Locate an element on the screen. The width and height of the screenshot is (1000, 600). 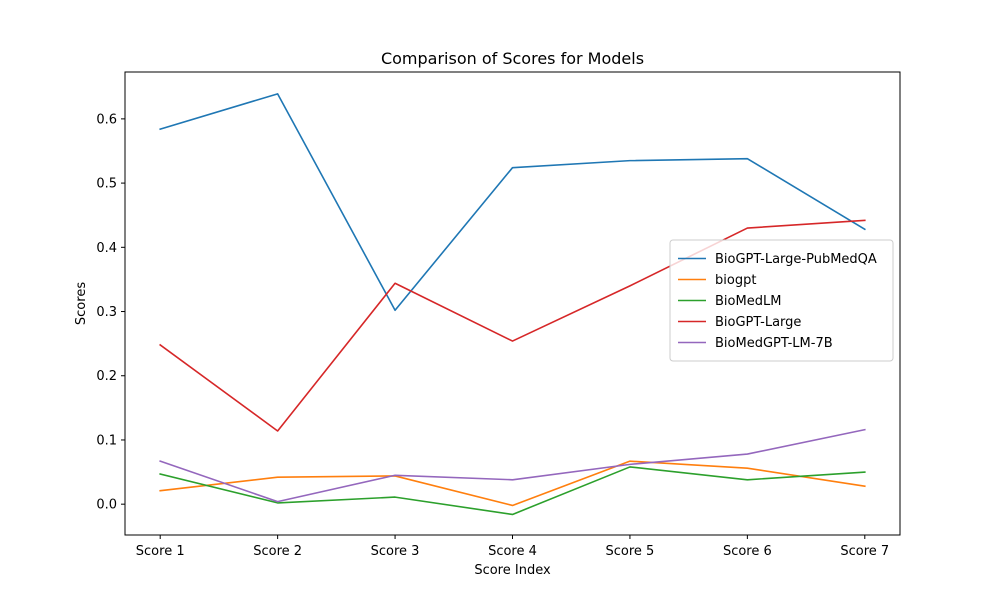
y-axis: 0.0 0.1 0.2 0.3 0.4 0.5 0.6 is located at coordinates (110, 312).